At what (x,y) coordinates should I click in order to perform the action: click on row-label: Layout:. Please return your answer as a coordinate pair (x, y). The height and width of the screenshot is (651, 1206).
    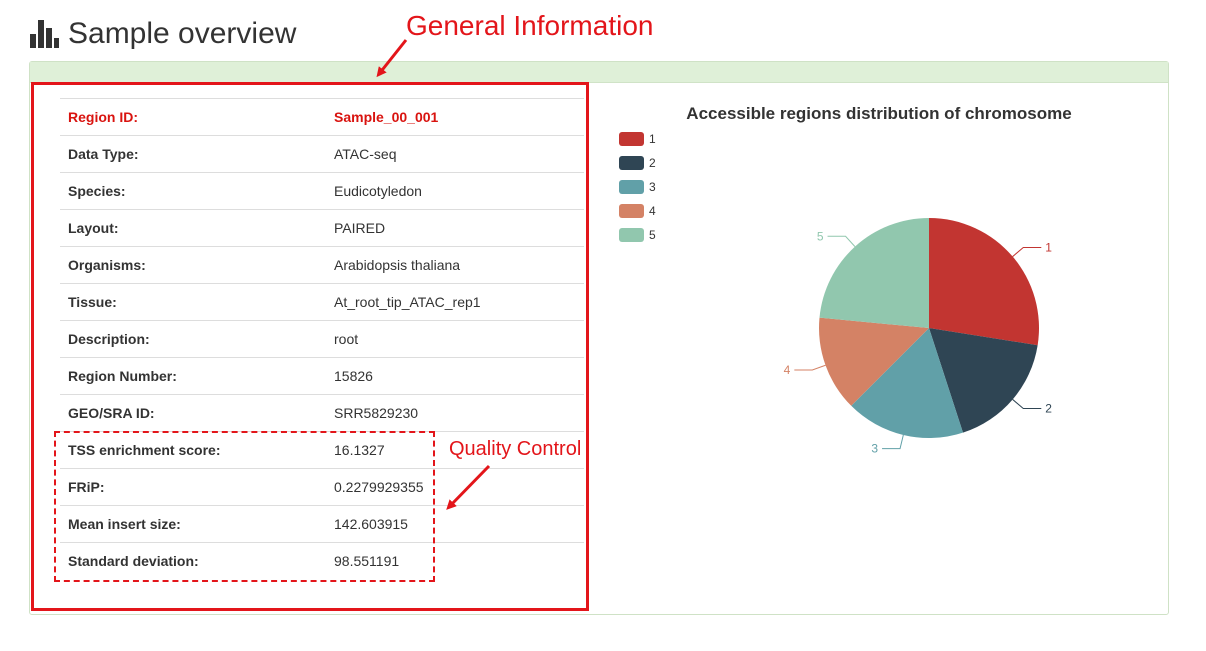
    Looking at the image, I should click on (93, 228).